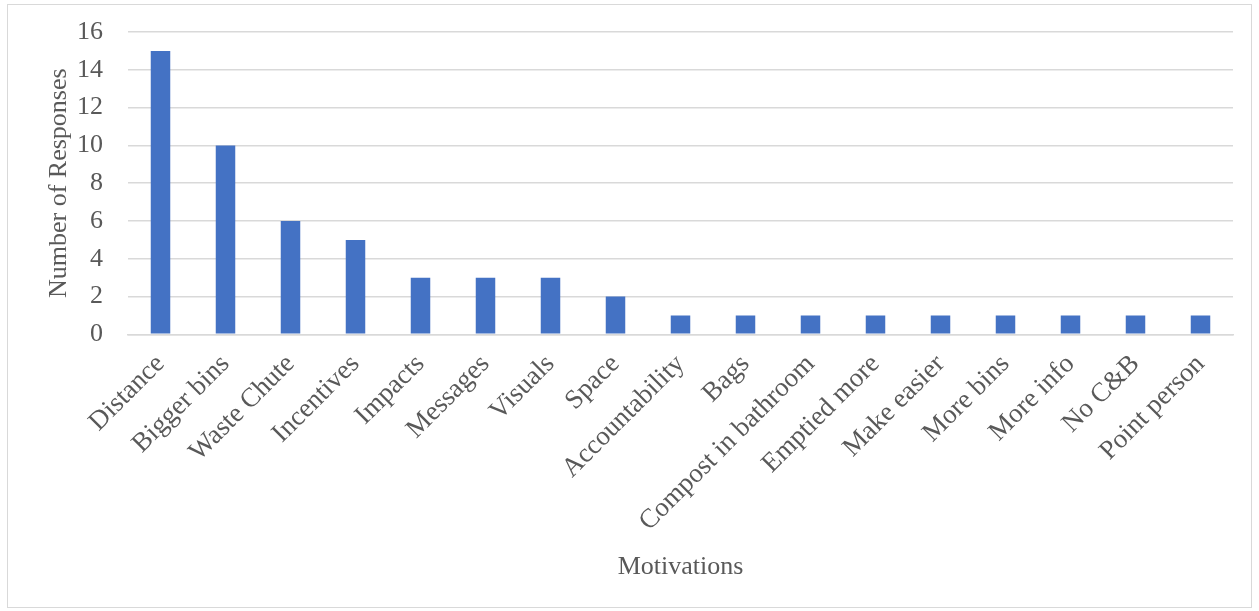 This screenshot has height=611, width=1259. I want to click on y-tick-label: 10, so click(90, 144).